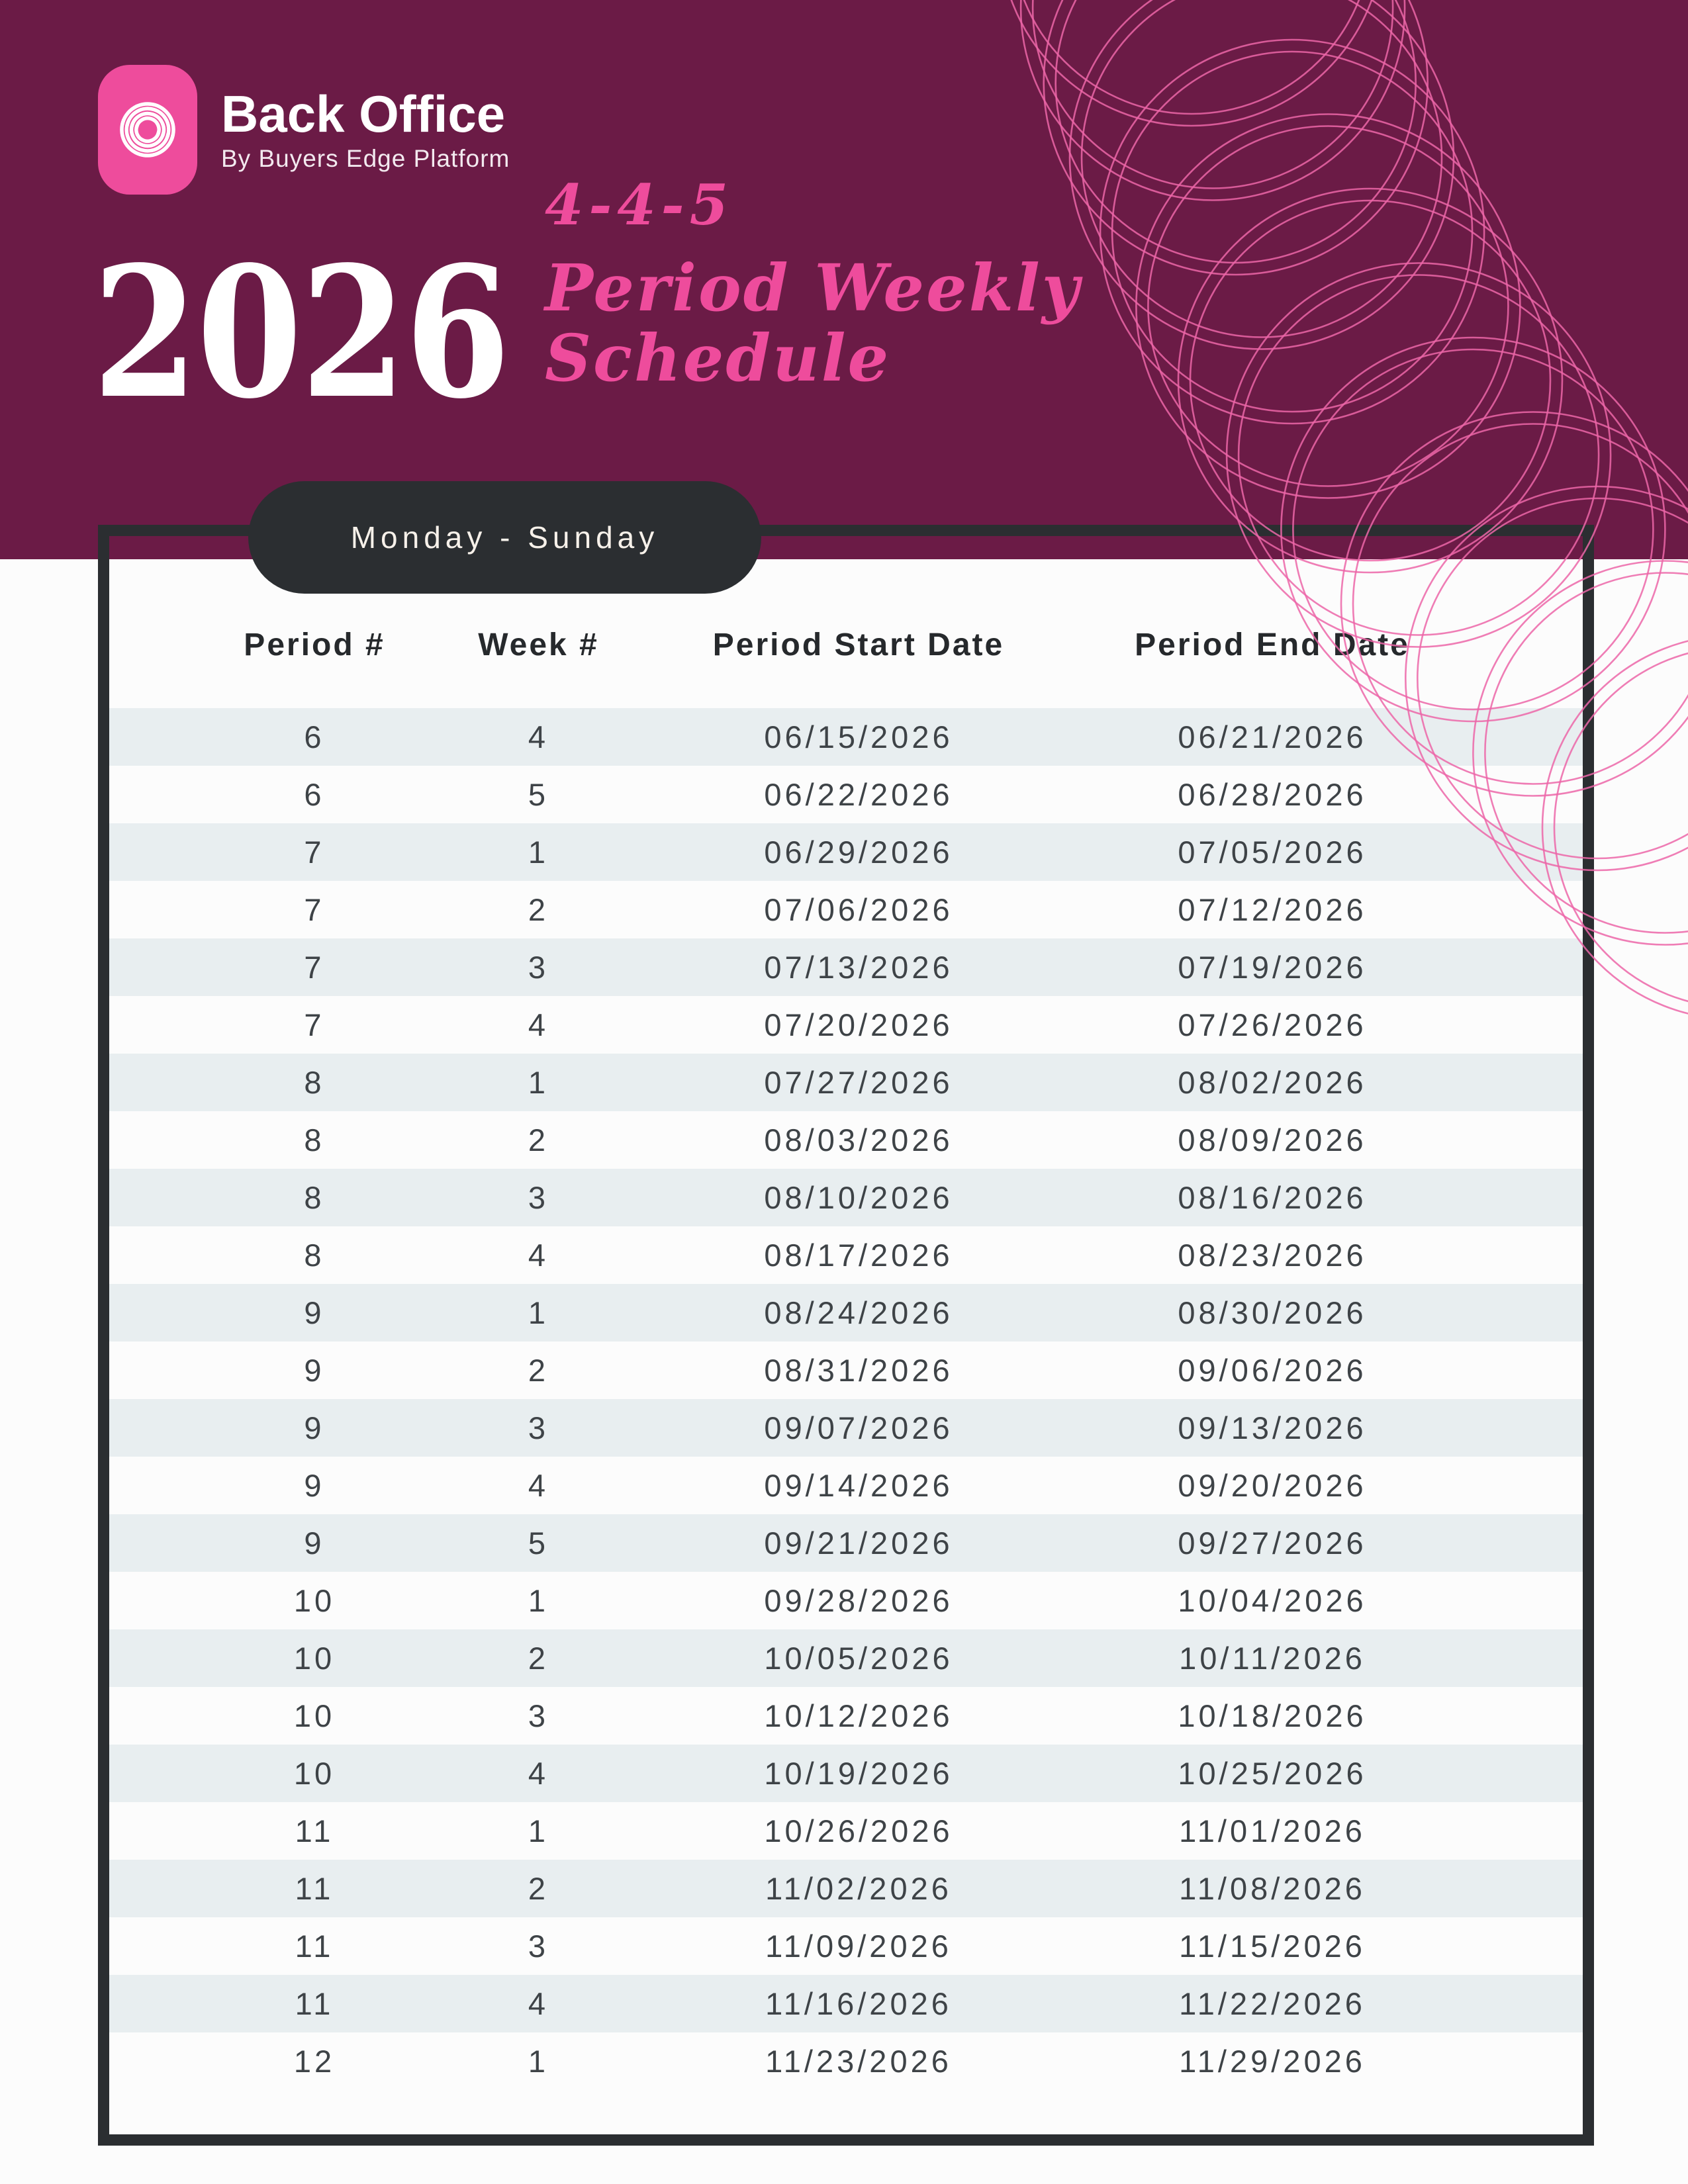  I want to click on table-row: 11 1 10/26/2026 11/01/2026, so click(846, 1831).